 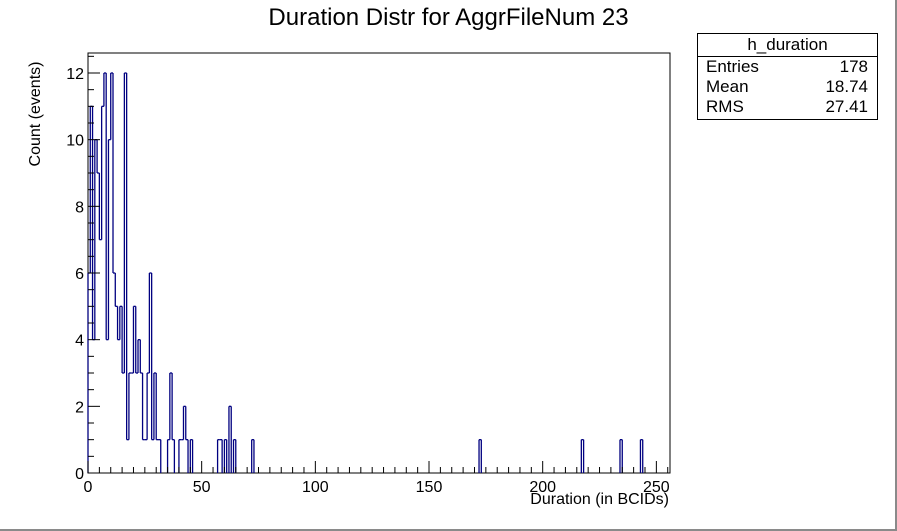 I want to click on x-tick-label: 100, so click(x=315, y=487).